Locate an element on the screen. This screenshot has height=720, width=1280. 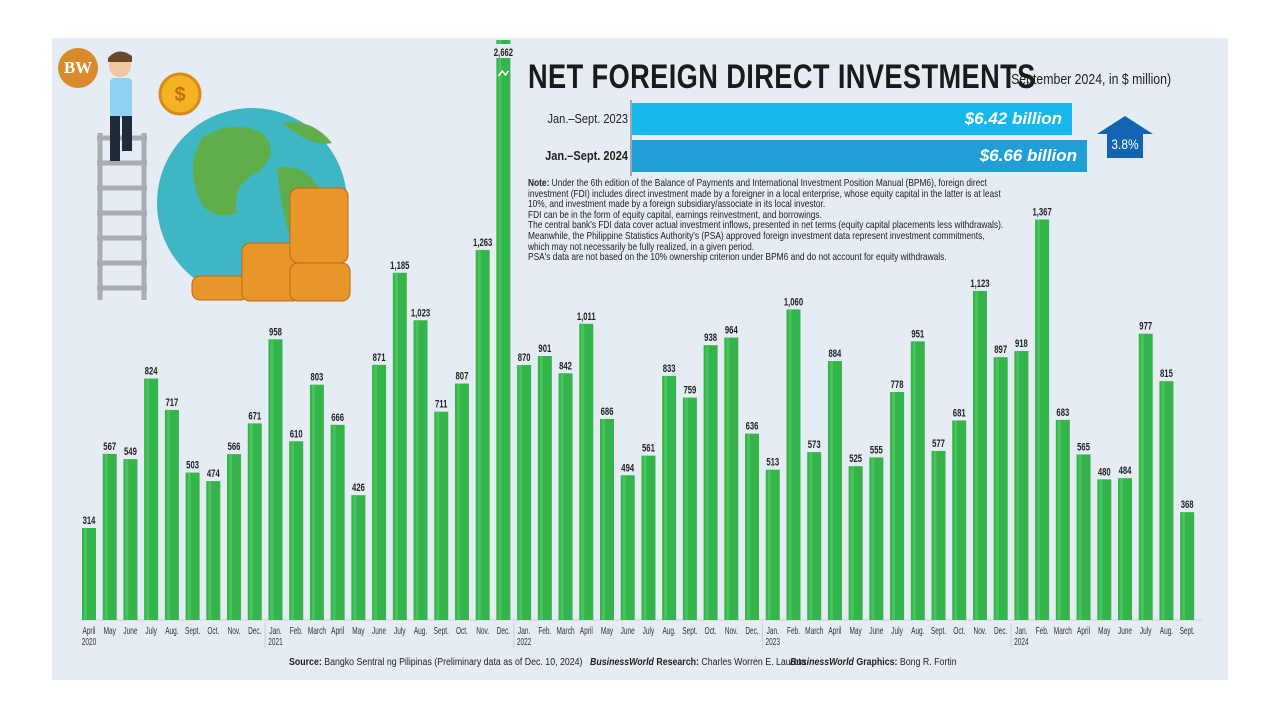
coin-stacks-icon is located at coordinates (271, 244).